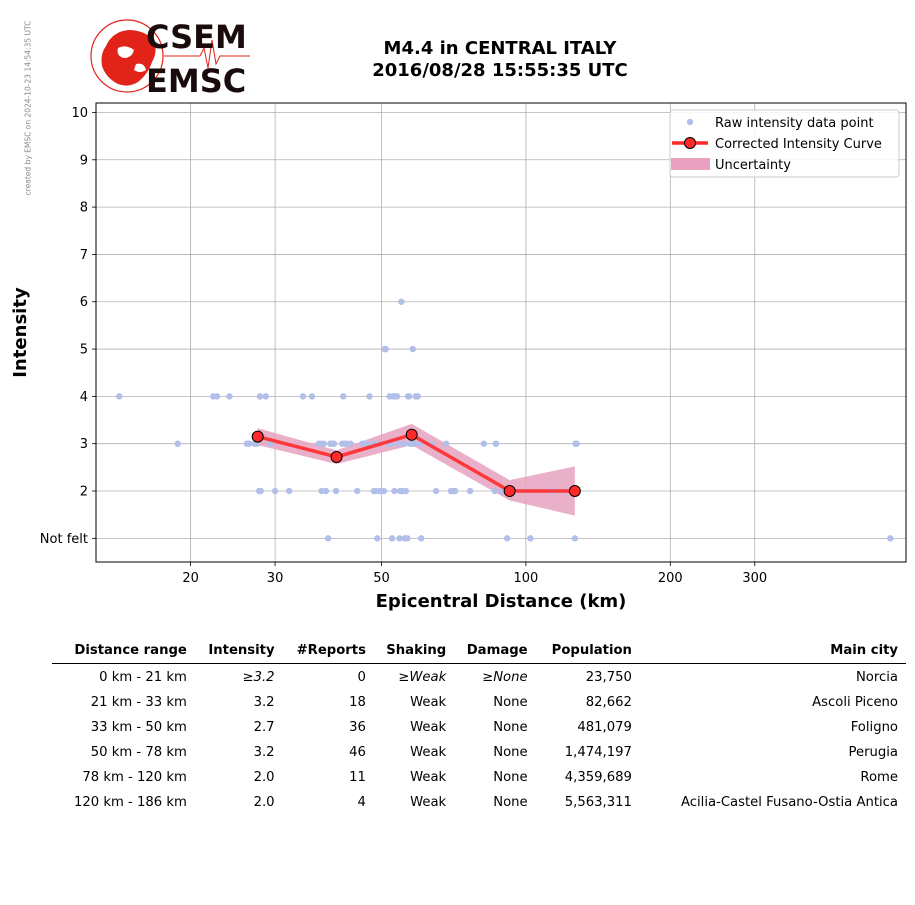  What do you see at coordinates (505, 677) in the screenshot?
I see `table-cell: ≥None` at bounding box center [505, 677].